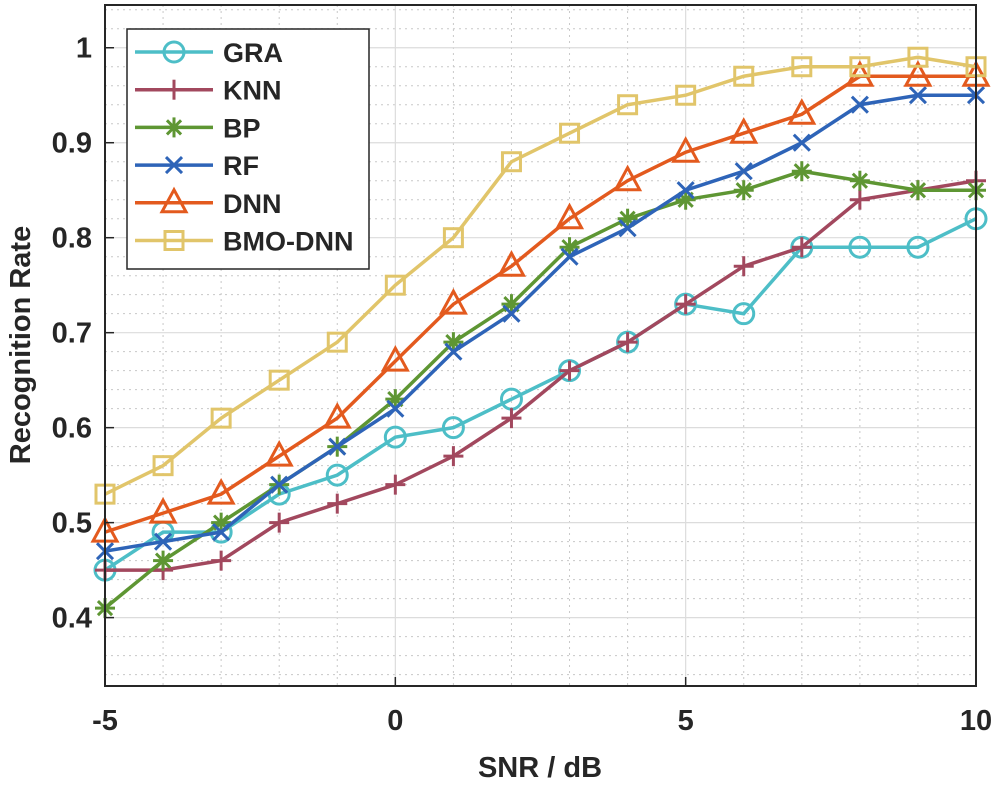 The width and height of the screenshot is (1000, 790). What do you see at coordinates (208, 202) in the screenshot?
I see `legend-item: DNN` at bounding box center [208, 202].